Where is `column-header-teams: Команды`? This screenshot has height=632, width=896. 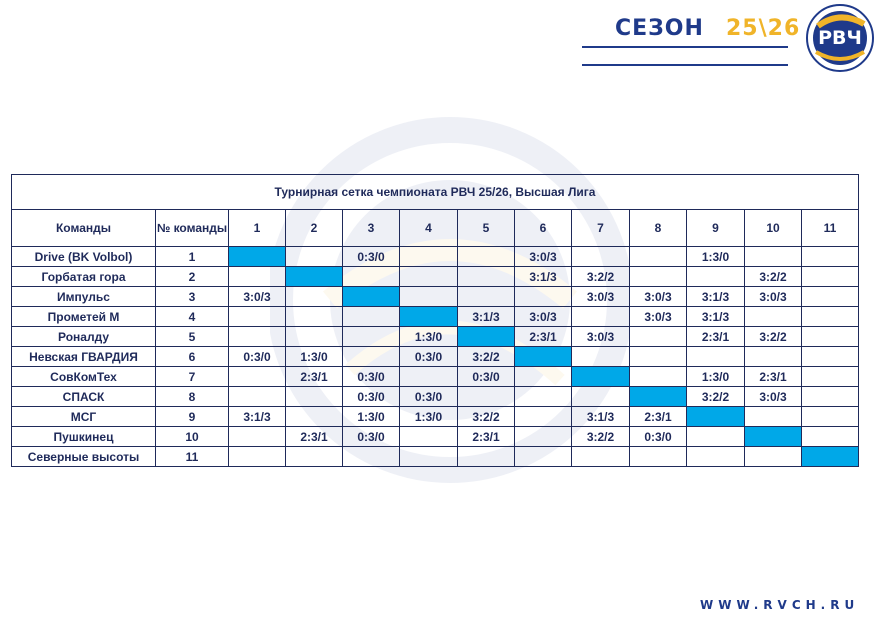 column-header-teams: Команды is located at coordinates (84, 228).